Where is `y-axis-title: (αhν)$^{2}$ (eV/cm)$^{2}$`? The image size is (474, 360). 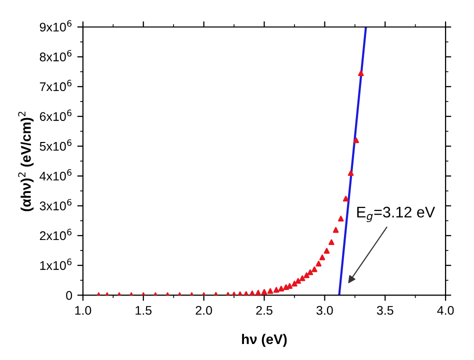
y-axis-title: (αhν)$^{2}$ (eV/cm)$^{2}$ is located at coordinates (26, 162).